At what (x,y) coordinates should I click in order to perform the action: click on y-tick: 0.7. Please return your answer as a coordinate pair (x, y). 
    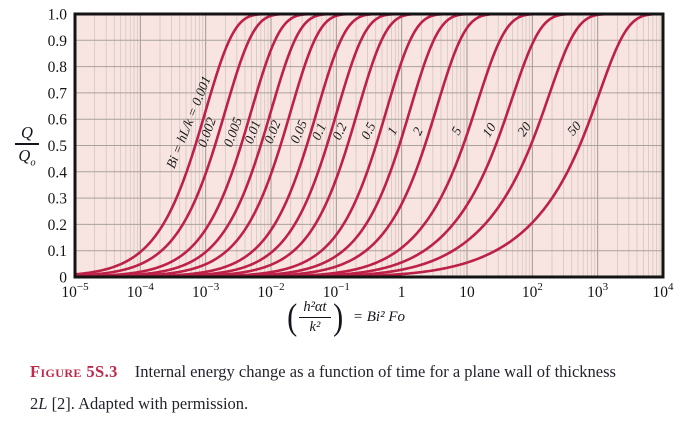
    Looking at the image, I should click on (58, 93).